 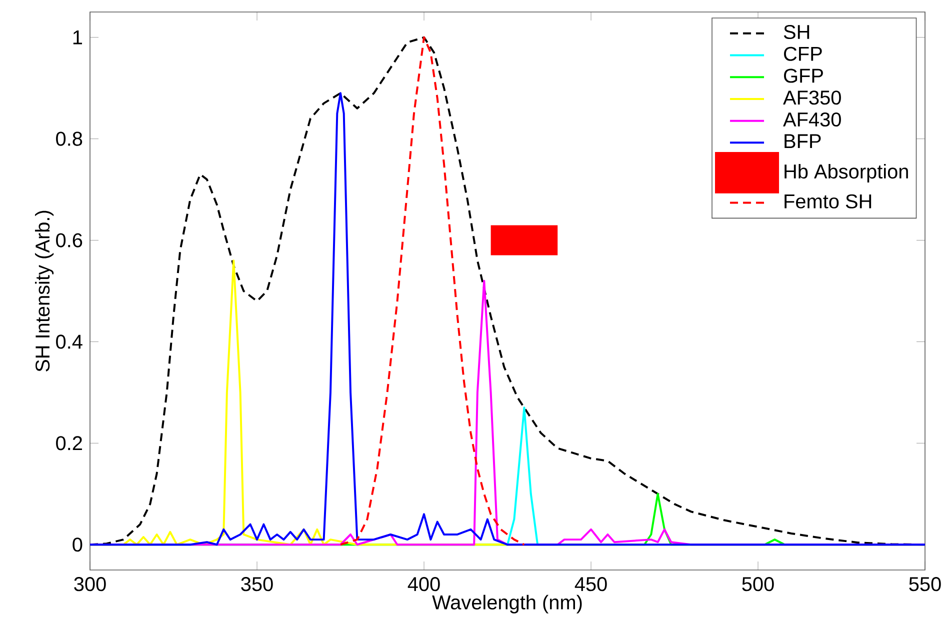 I want to click on x-tick-label: 400, so click(x=424, y=584).